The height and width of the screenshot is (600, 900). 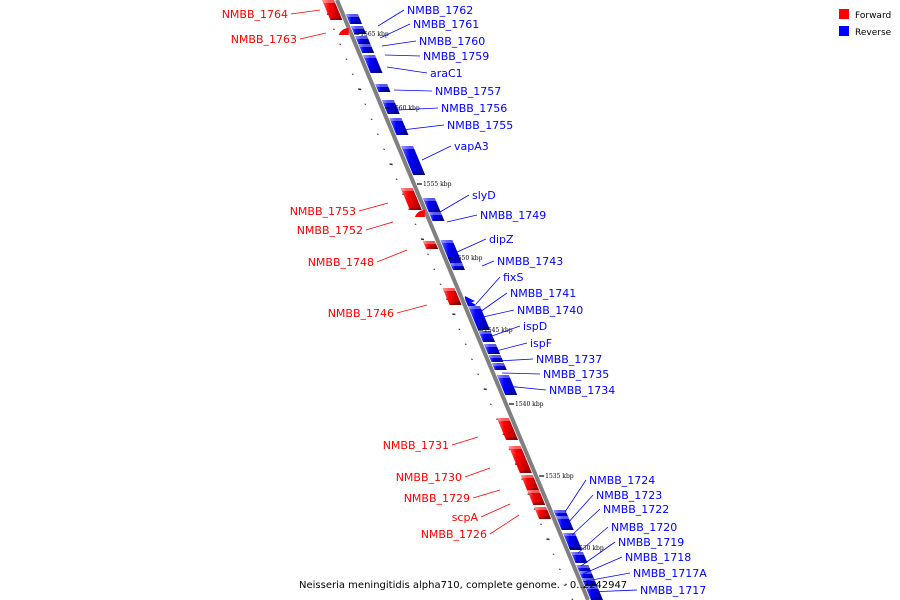 I want to click on gene-label-nmbb-1723: NMBB_1723, so click(x=629, y=495).